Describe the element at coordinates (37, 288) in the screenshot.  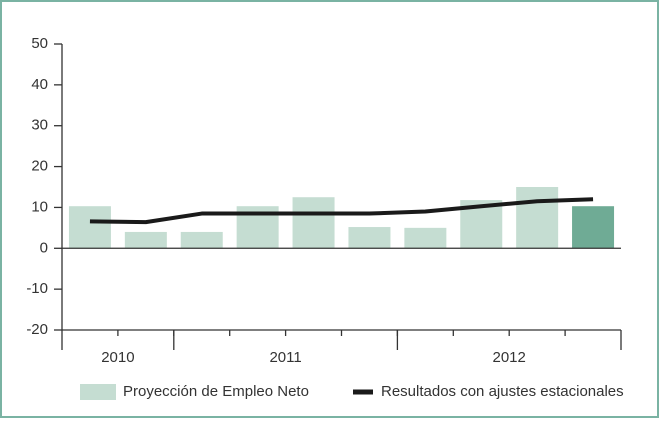
I see `y-tick-label: -10` at that location.